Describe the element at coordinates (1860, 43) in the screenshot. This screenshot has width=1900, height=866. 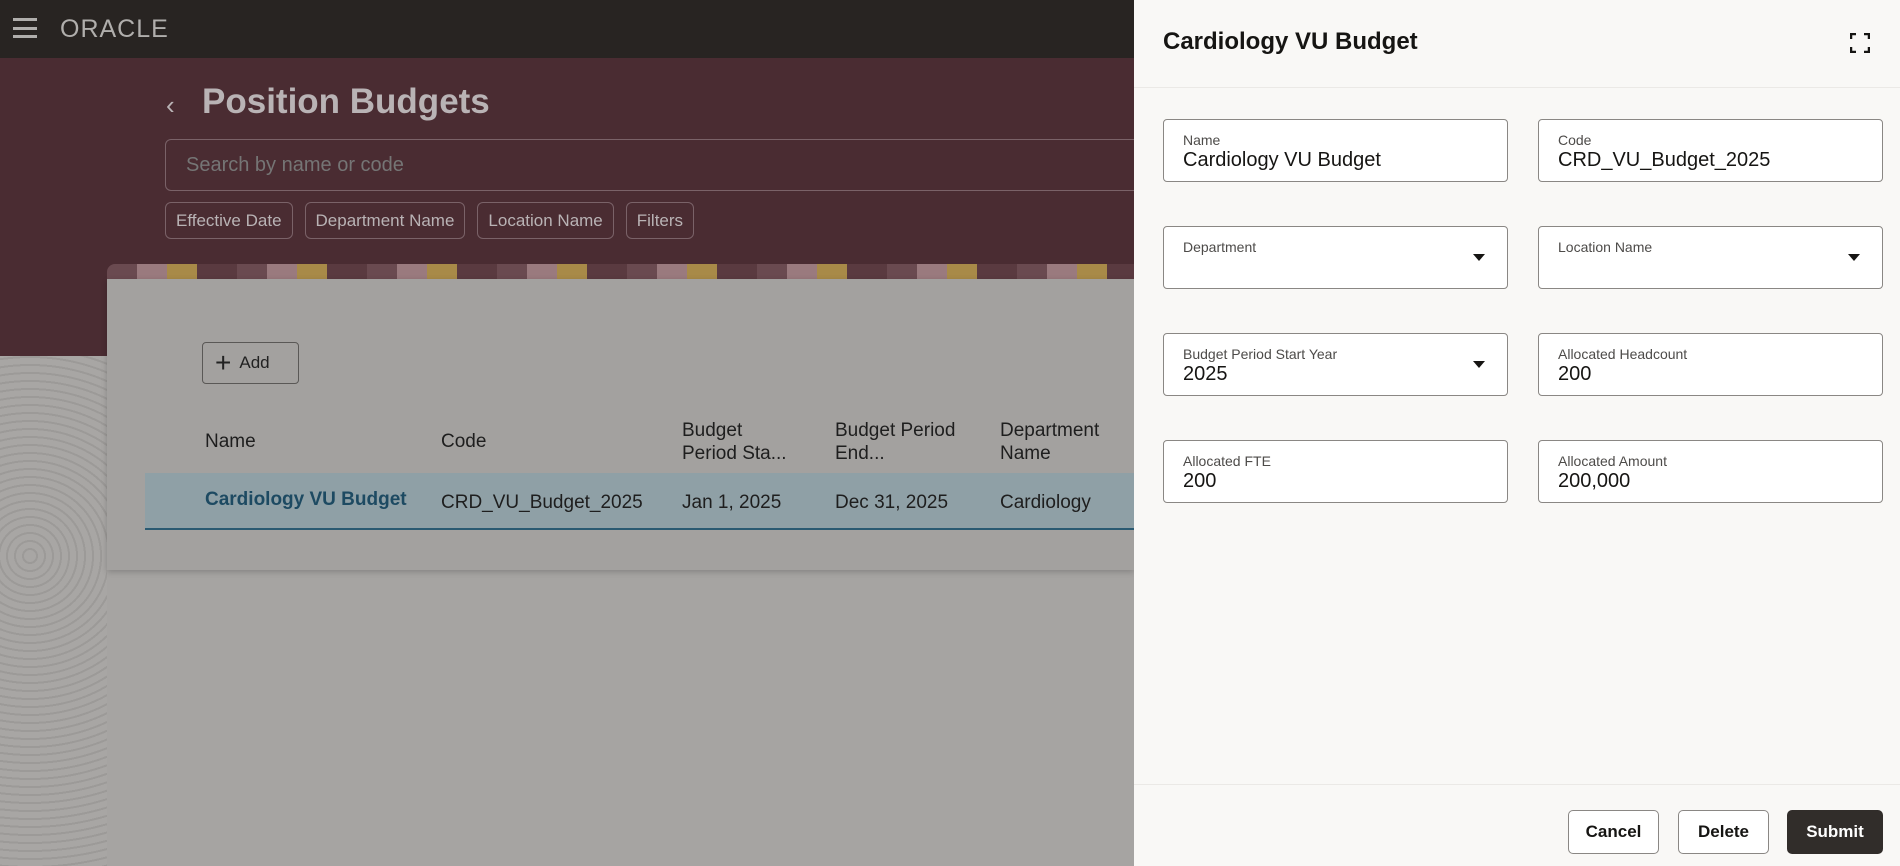
I see `expand-icon` at that location.